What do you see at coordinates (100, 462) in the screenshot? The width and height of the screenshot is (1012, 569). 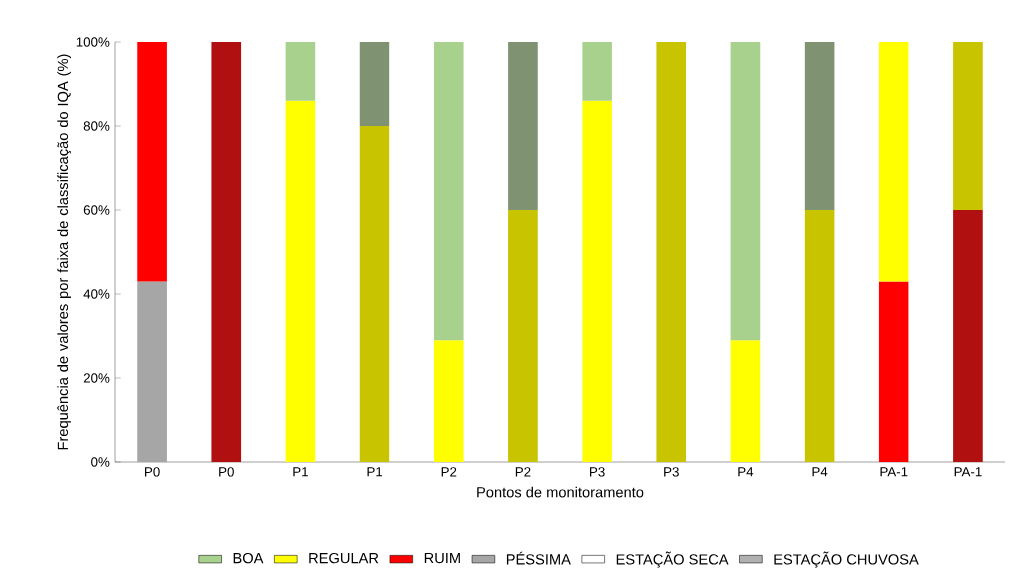 I see `y-tick-label: 0%` at bounding box center [100, 462].